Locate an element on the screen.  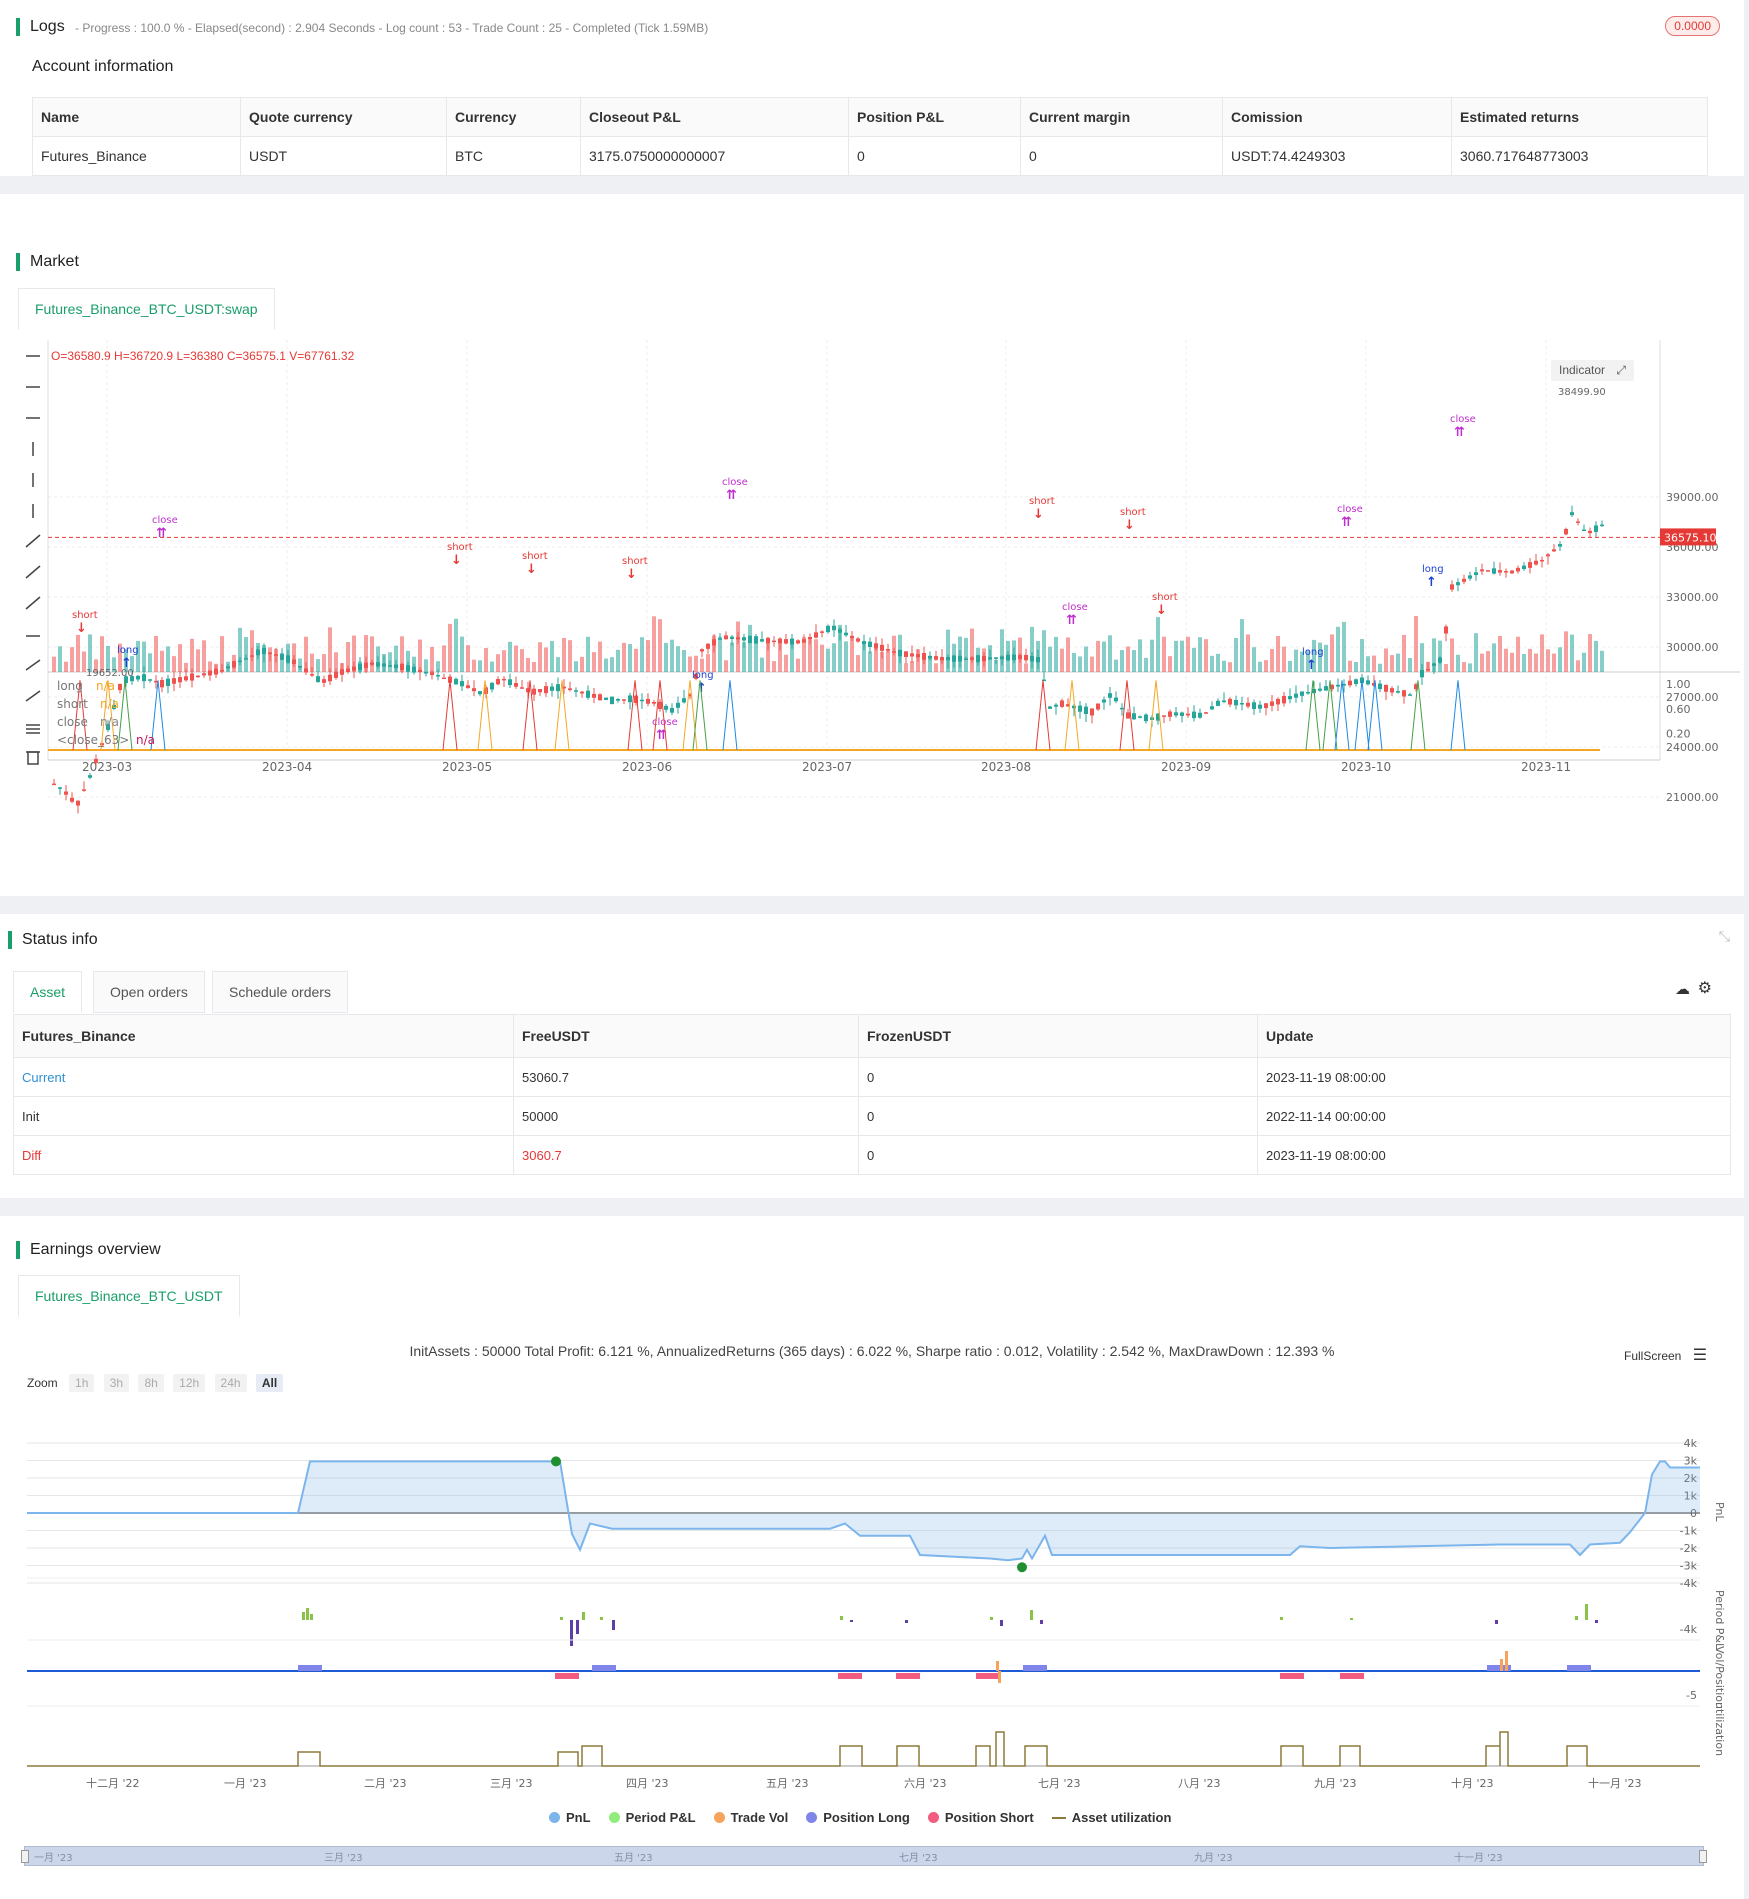
trade-marker-label: short is located at coordinates (1165, 597).